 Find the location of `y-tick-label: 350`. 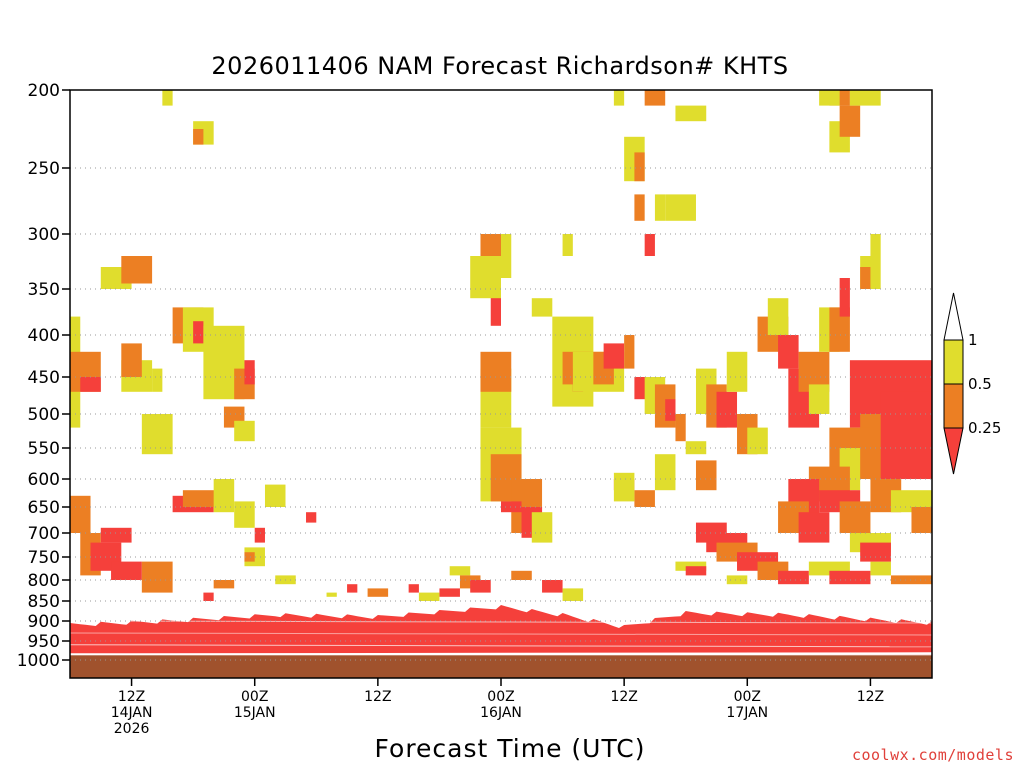

y-tick-label: 350 is located at coordinates (44, 290).